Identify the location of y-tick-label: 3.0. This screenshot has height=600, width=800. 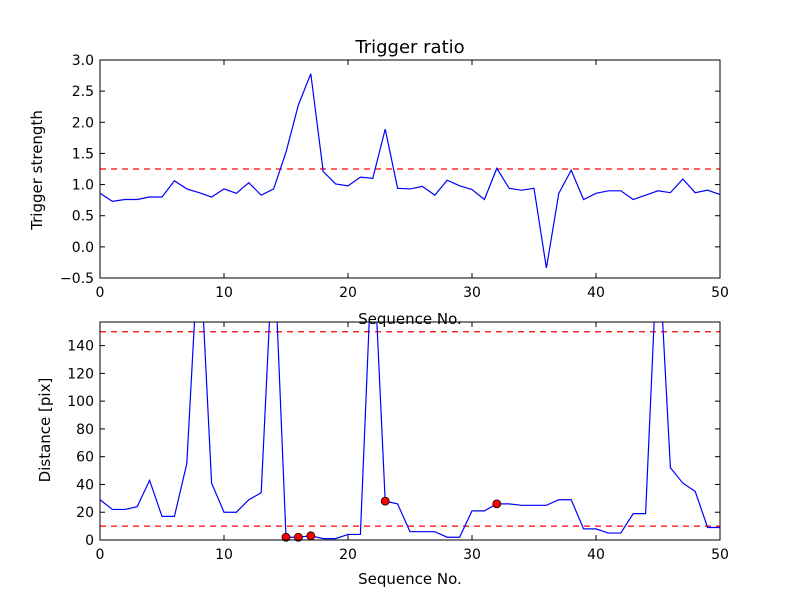
(83, 61).